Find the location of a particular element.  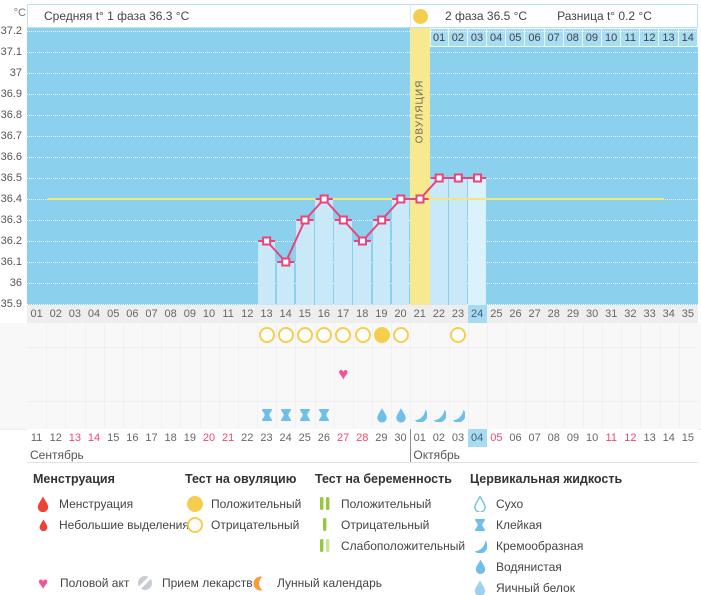

cycle-day-cell: 21 is located at coordinates (419, 314).